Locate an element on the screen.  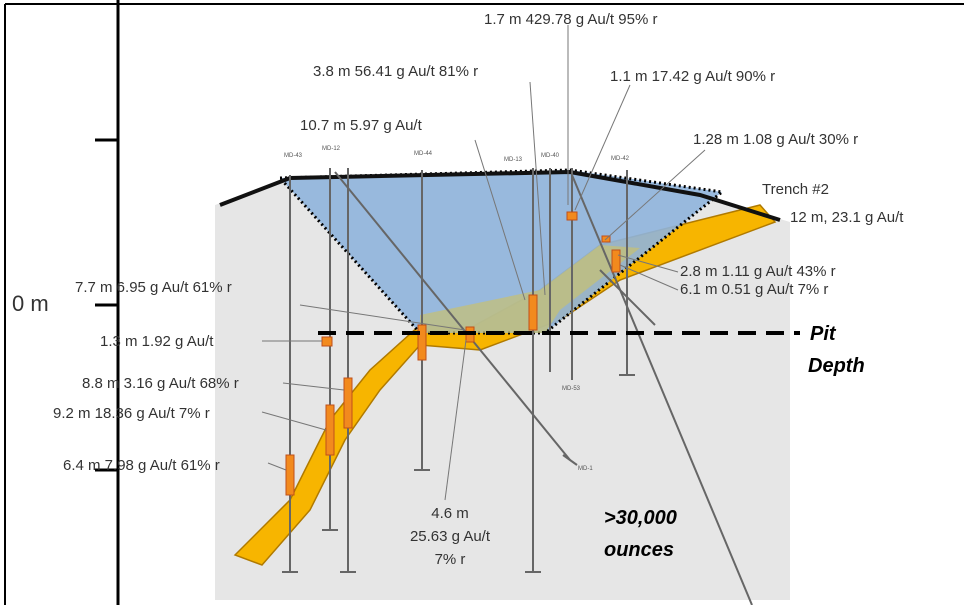
hole-label: MD-40 is located at coordinates (550, 156).